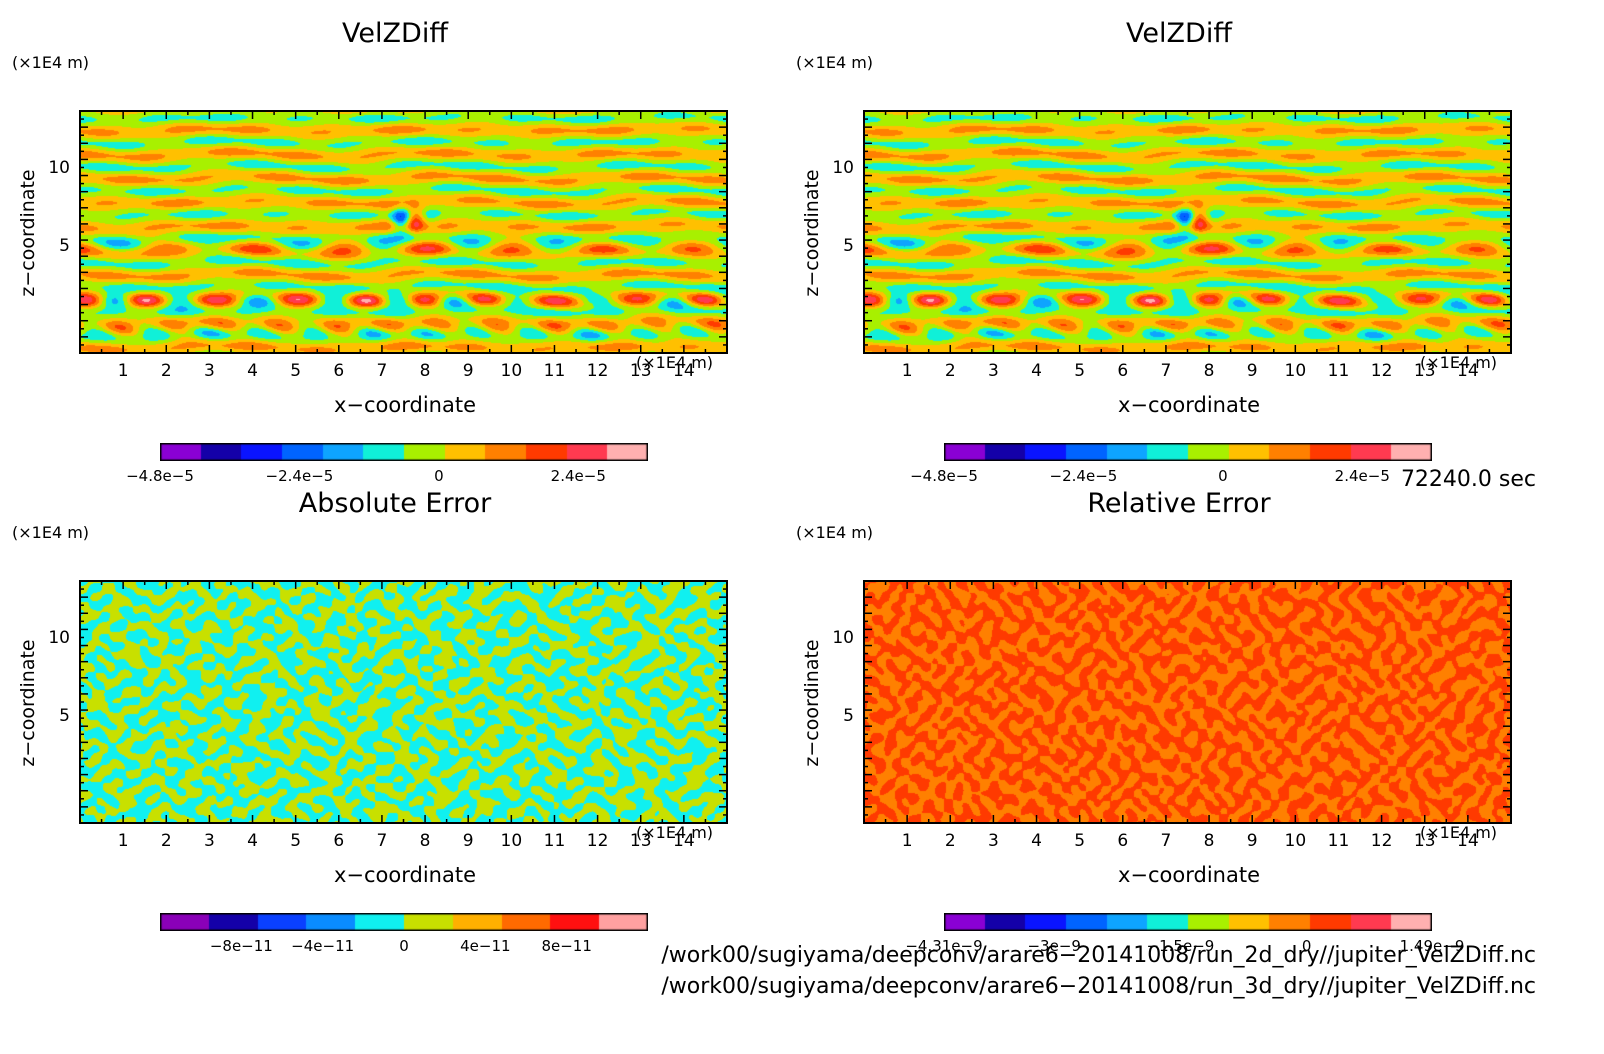  Describe the element at coordinates (1179, 503) in the screenshot. I see `chart-title: Relative Error` at that location.